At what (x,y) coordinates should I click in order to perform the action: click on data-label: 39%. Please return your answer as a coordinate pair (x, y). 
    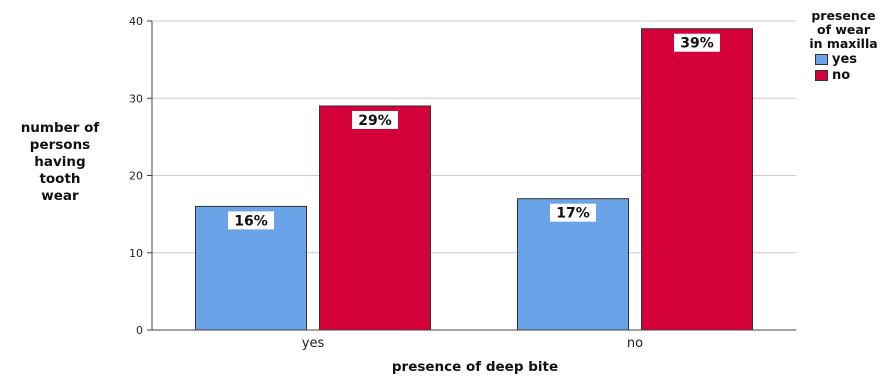
    Looking at the image, I should click on (697, 44).